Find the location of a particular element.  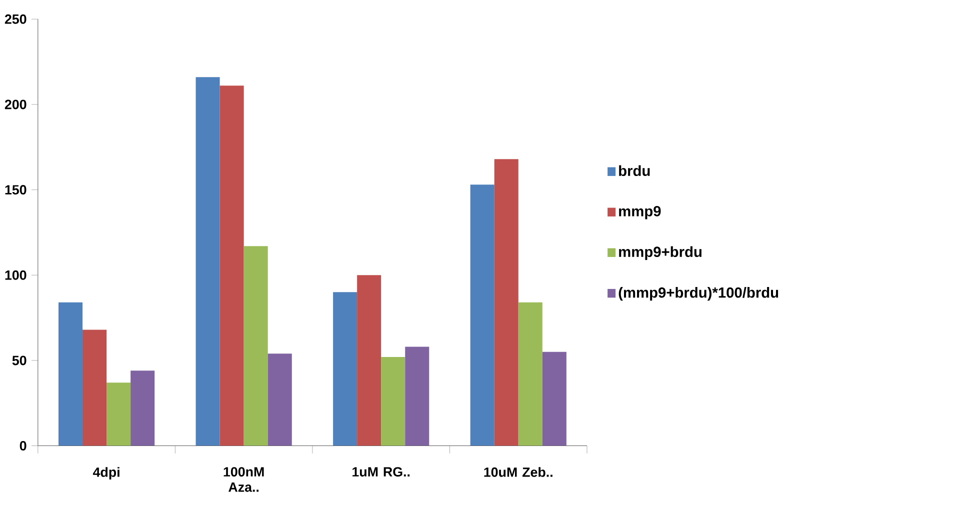

y-tick-label: 0 is located at coordinates (23, 446).